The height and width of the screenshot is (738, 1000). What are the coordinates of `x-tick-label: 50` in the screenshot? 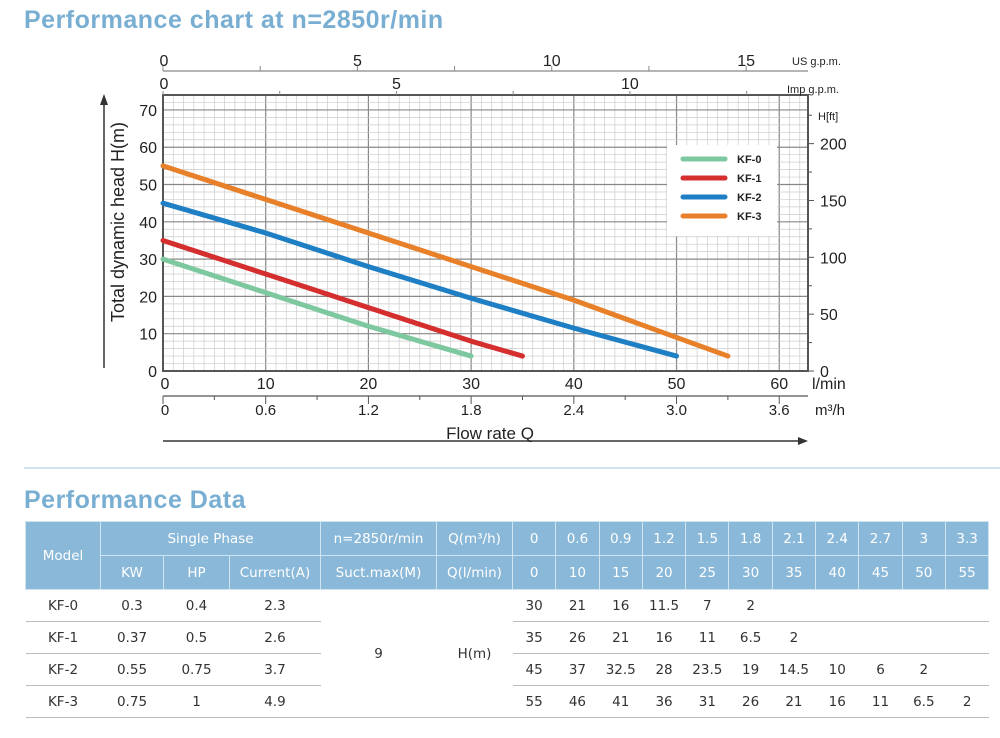 It's located at (677, 384).